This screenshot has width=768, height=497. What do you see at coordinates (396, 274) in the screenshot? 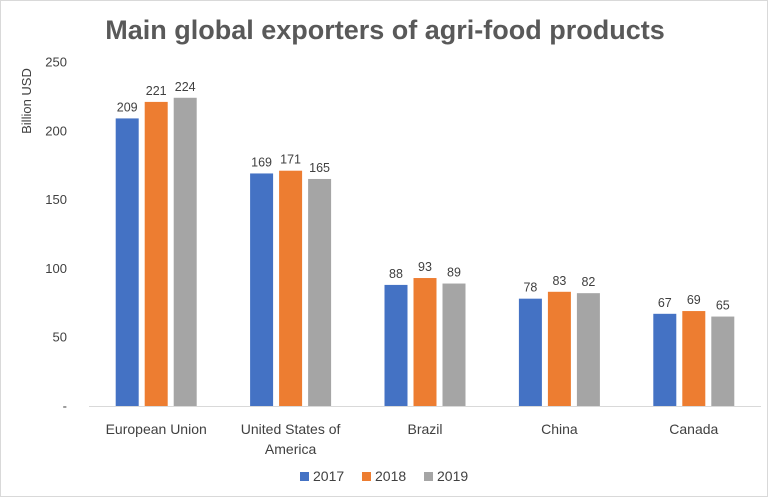
I see `data-label: 88` at bounding box center [396, 274].